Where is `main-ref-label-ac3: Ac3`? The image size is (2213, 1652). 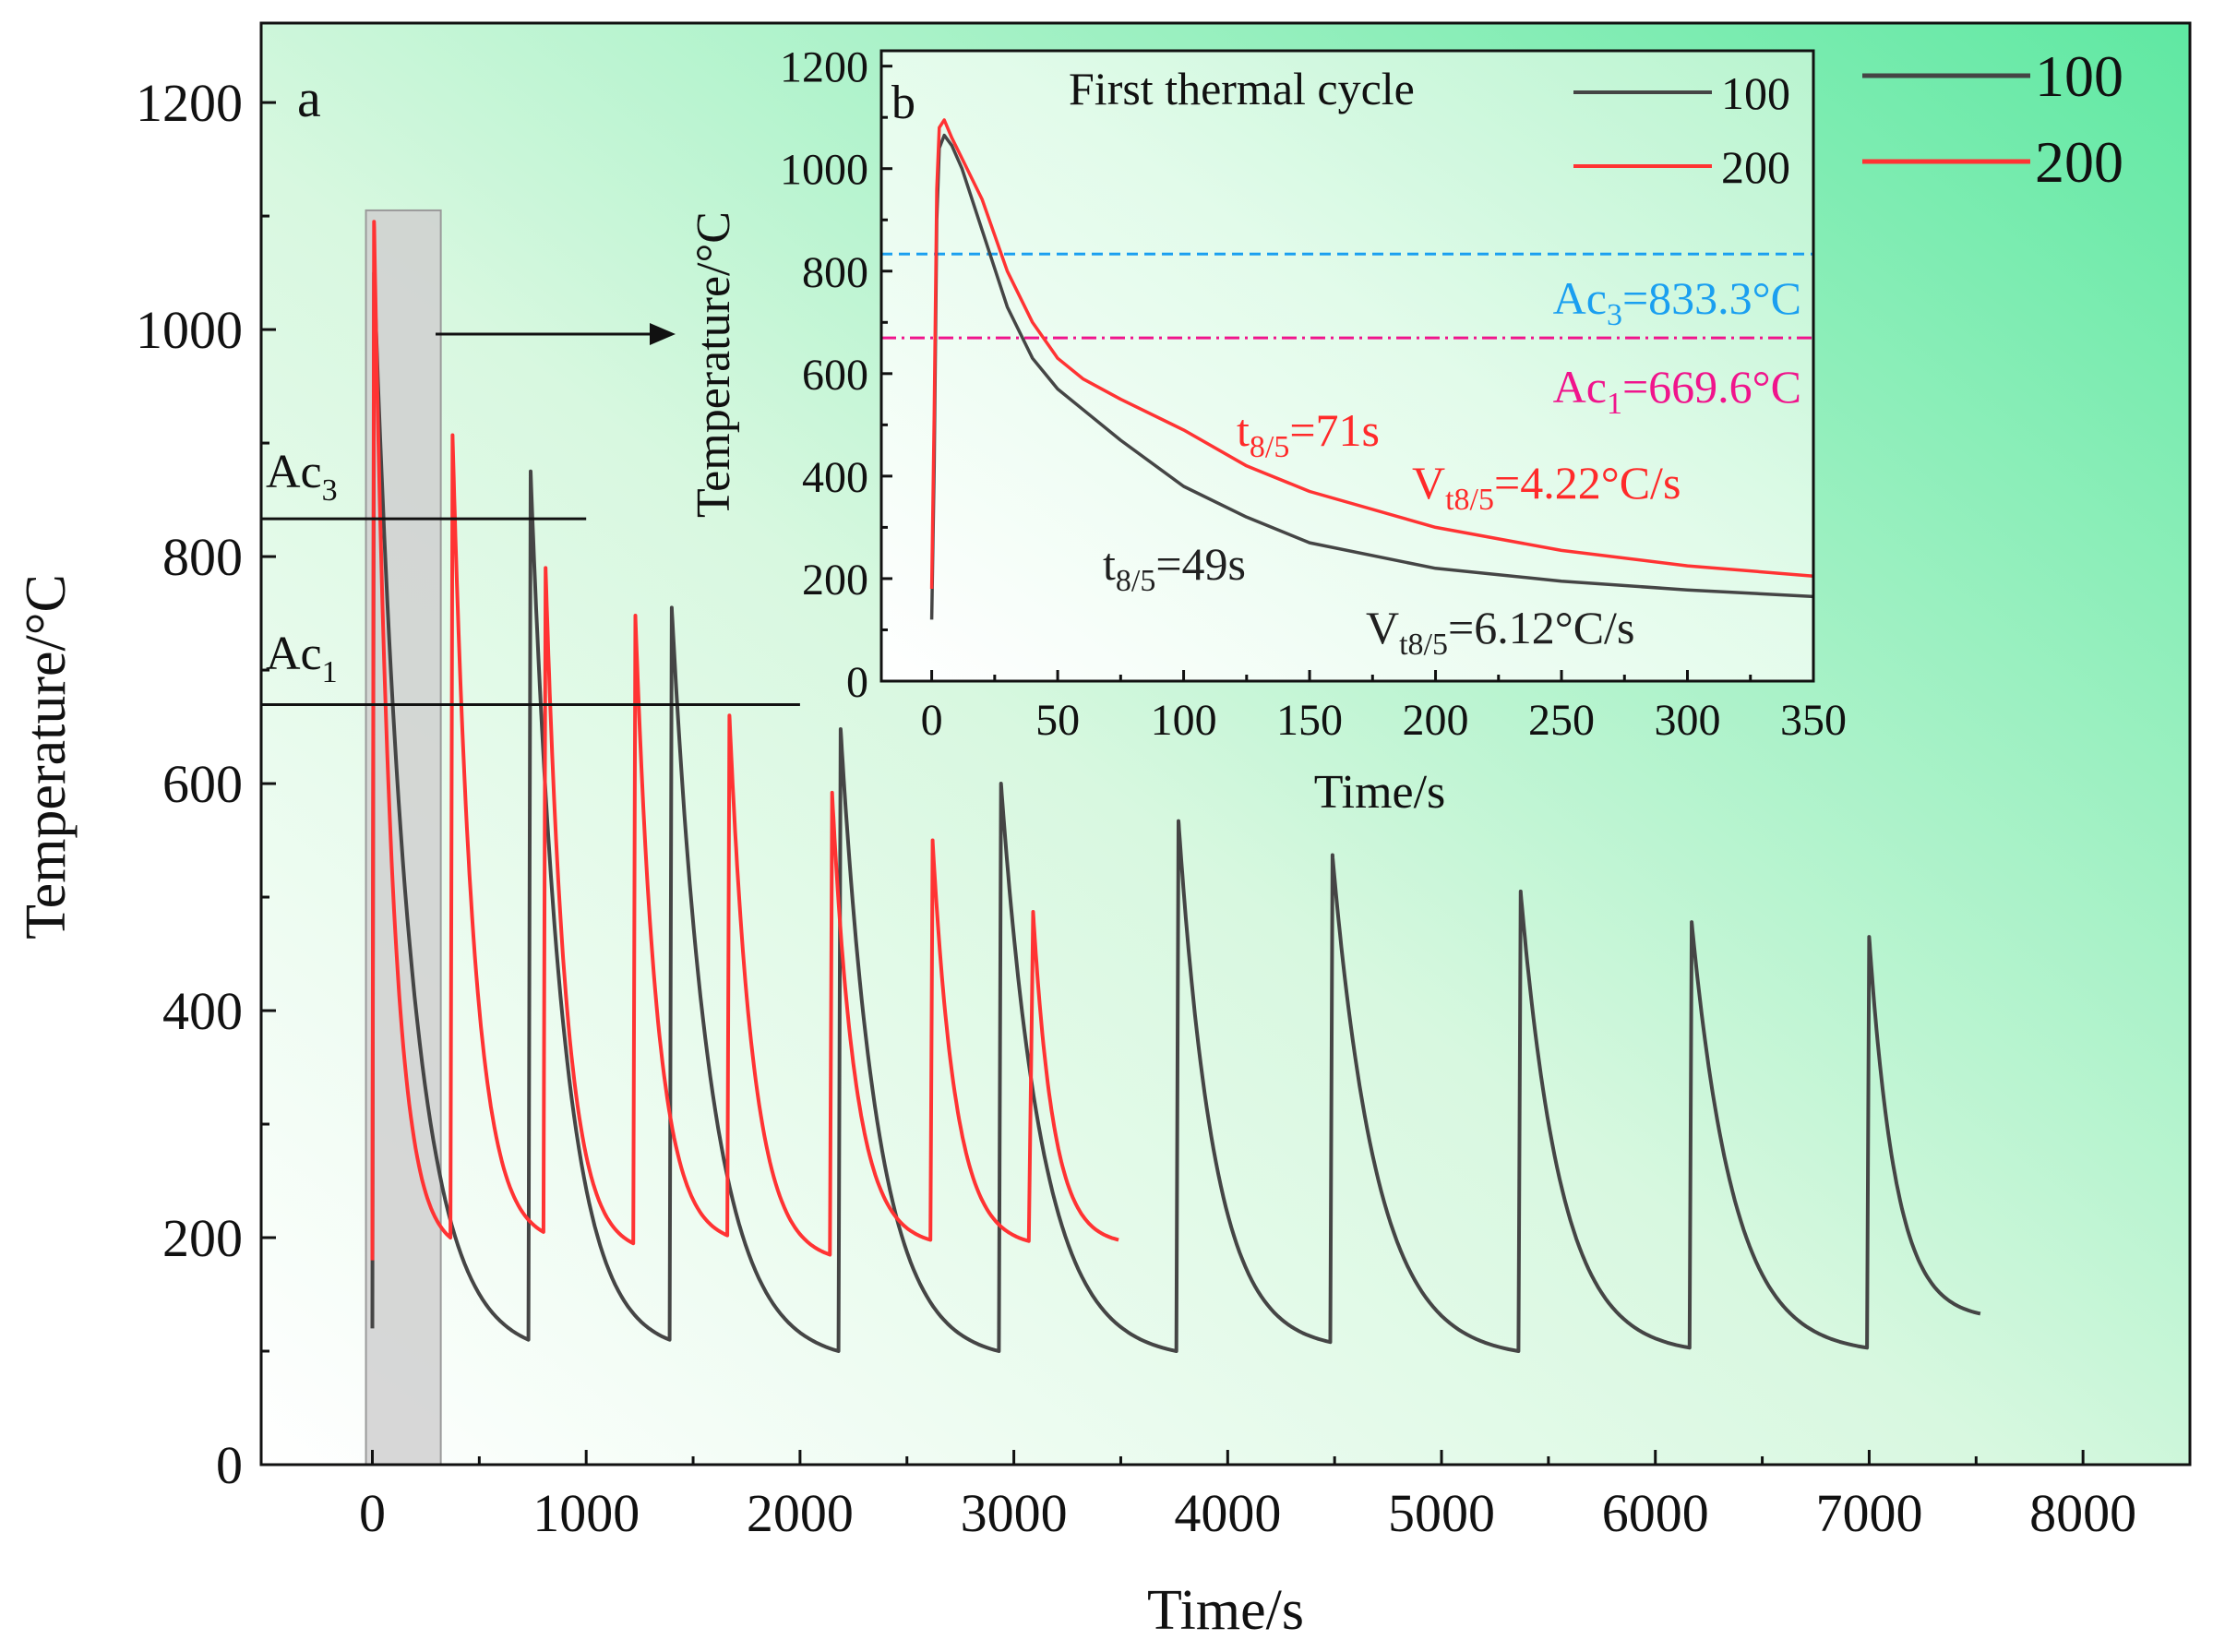 main-ref-label-ac3: Ac3 is located at coordinates (302, 477).